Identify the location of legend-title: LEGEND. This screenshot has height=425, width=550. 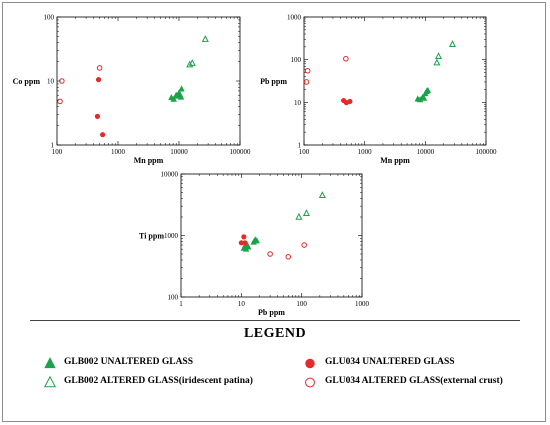
(275, 333).